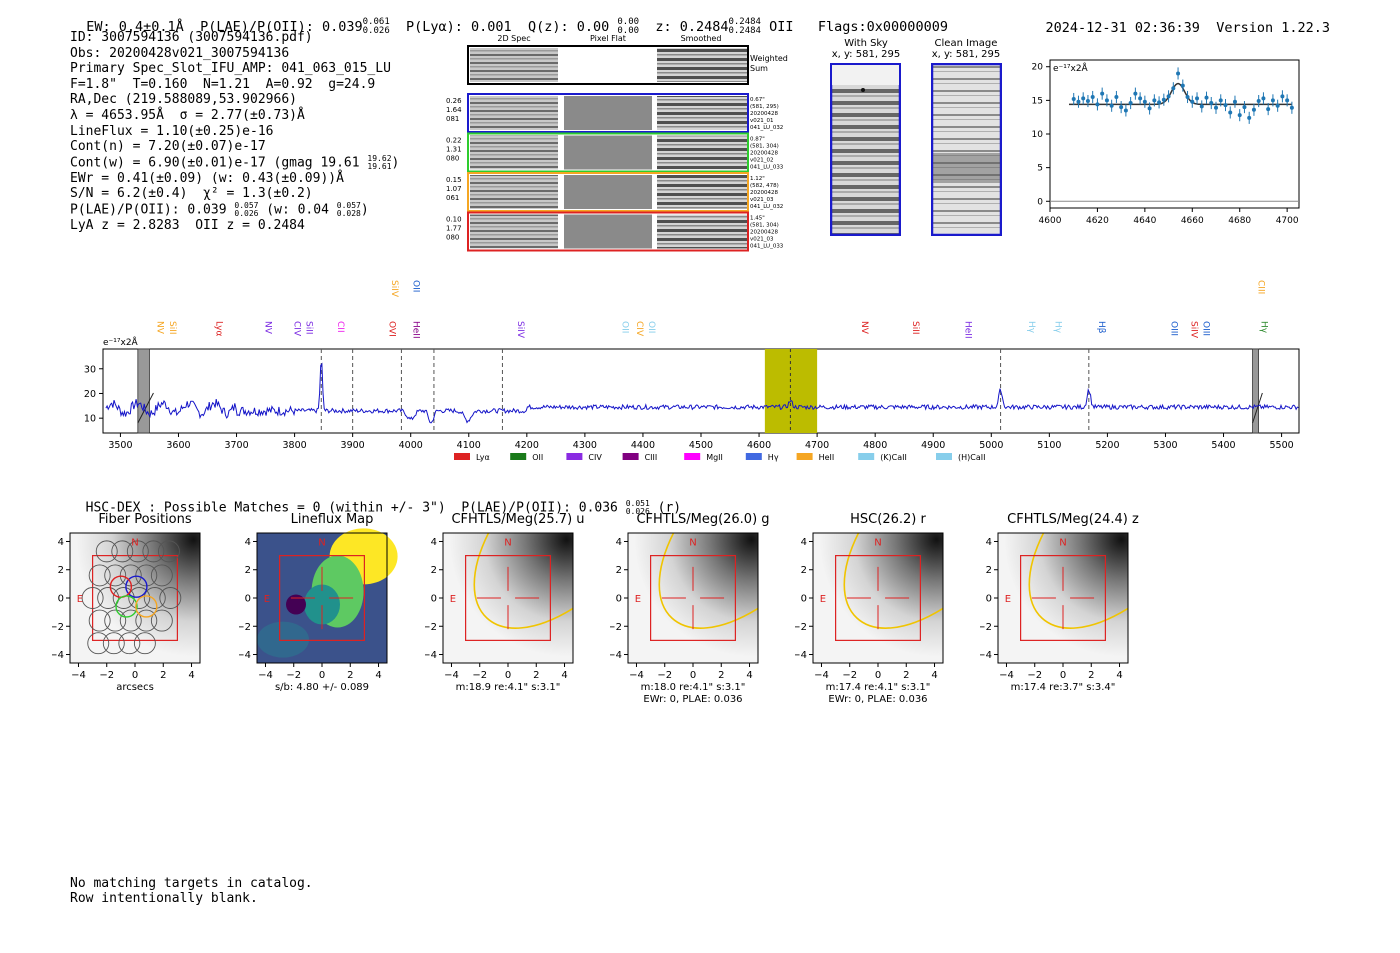 The width and height of the screenshot is (1400, 953). What do you see at coordinates (191, 883) in the screenshot?
I see `footer-line-1: No matching targets in catalog.` at bounding box center [191, 883].